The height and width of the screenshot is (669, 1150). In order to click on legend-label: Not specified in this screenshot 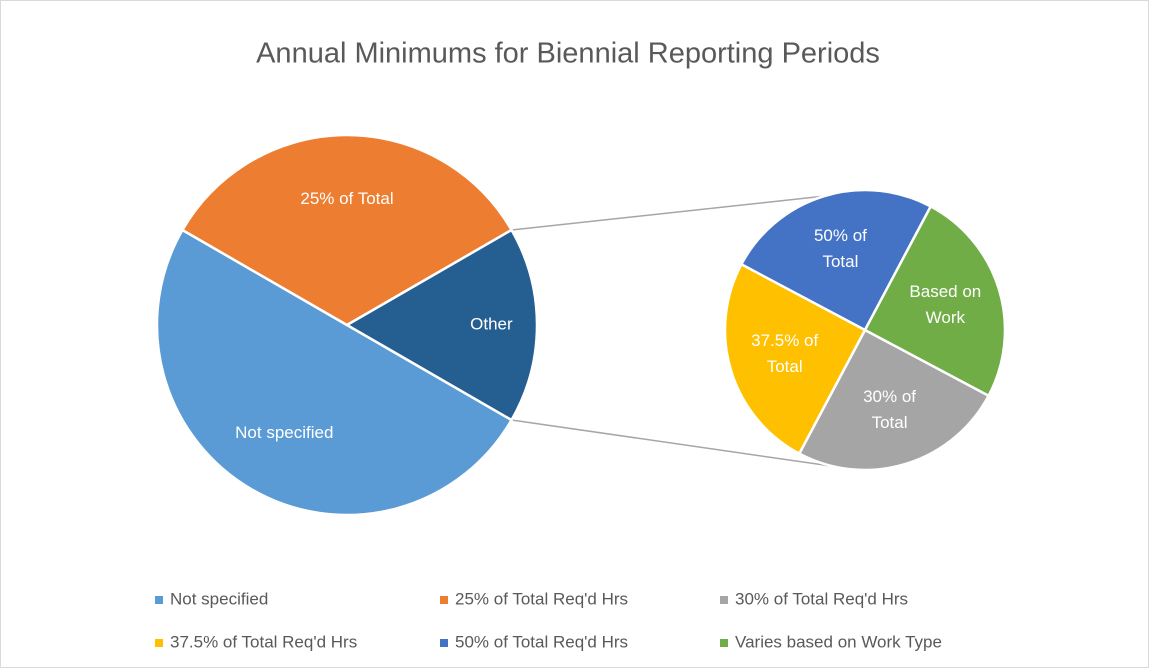, I will do `click(219, 598)`.